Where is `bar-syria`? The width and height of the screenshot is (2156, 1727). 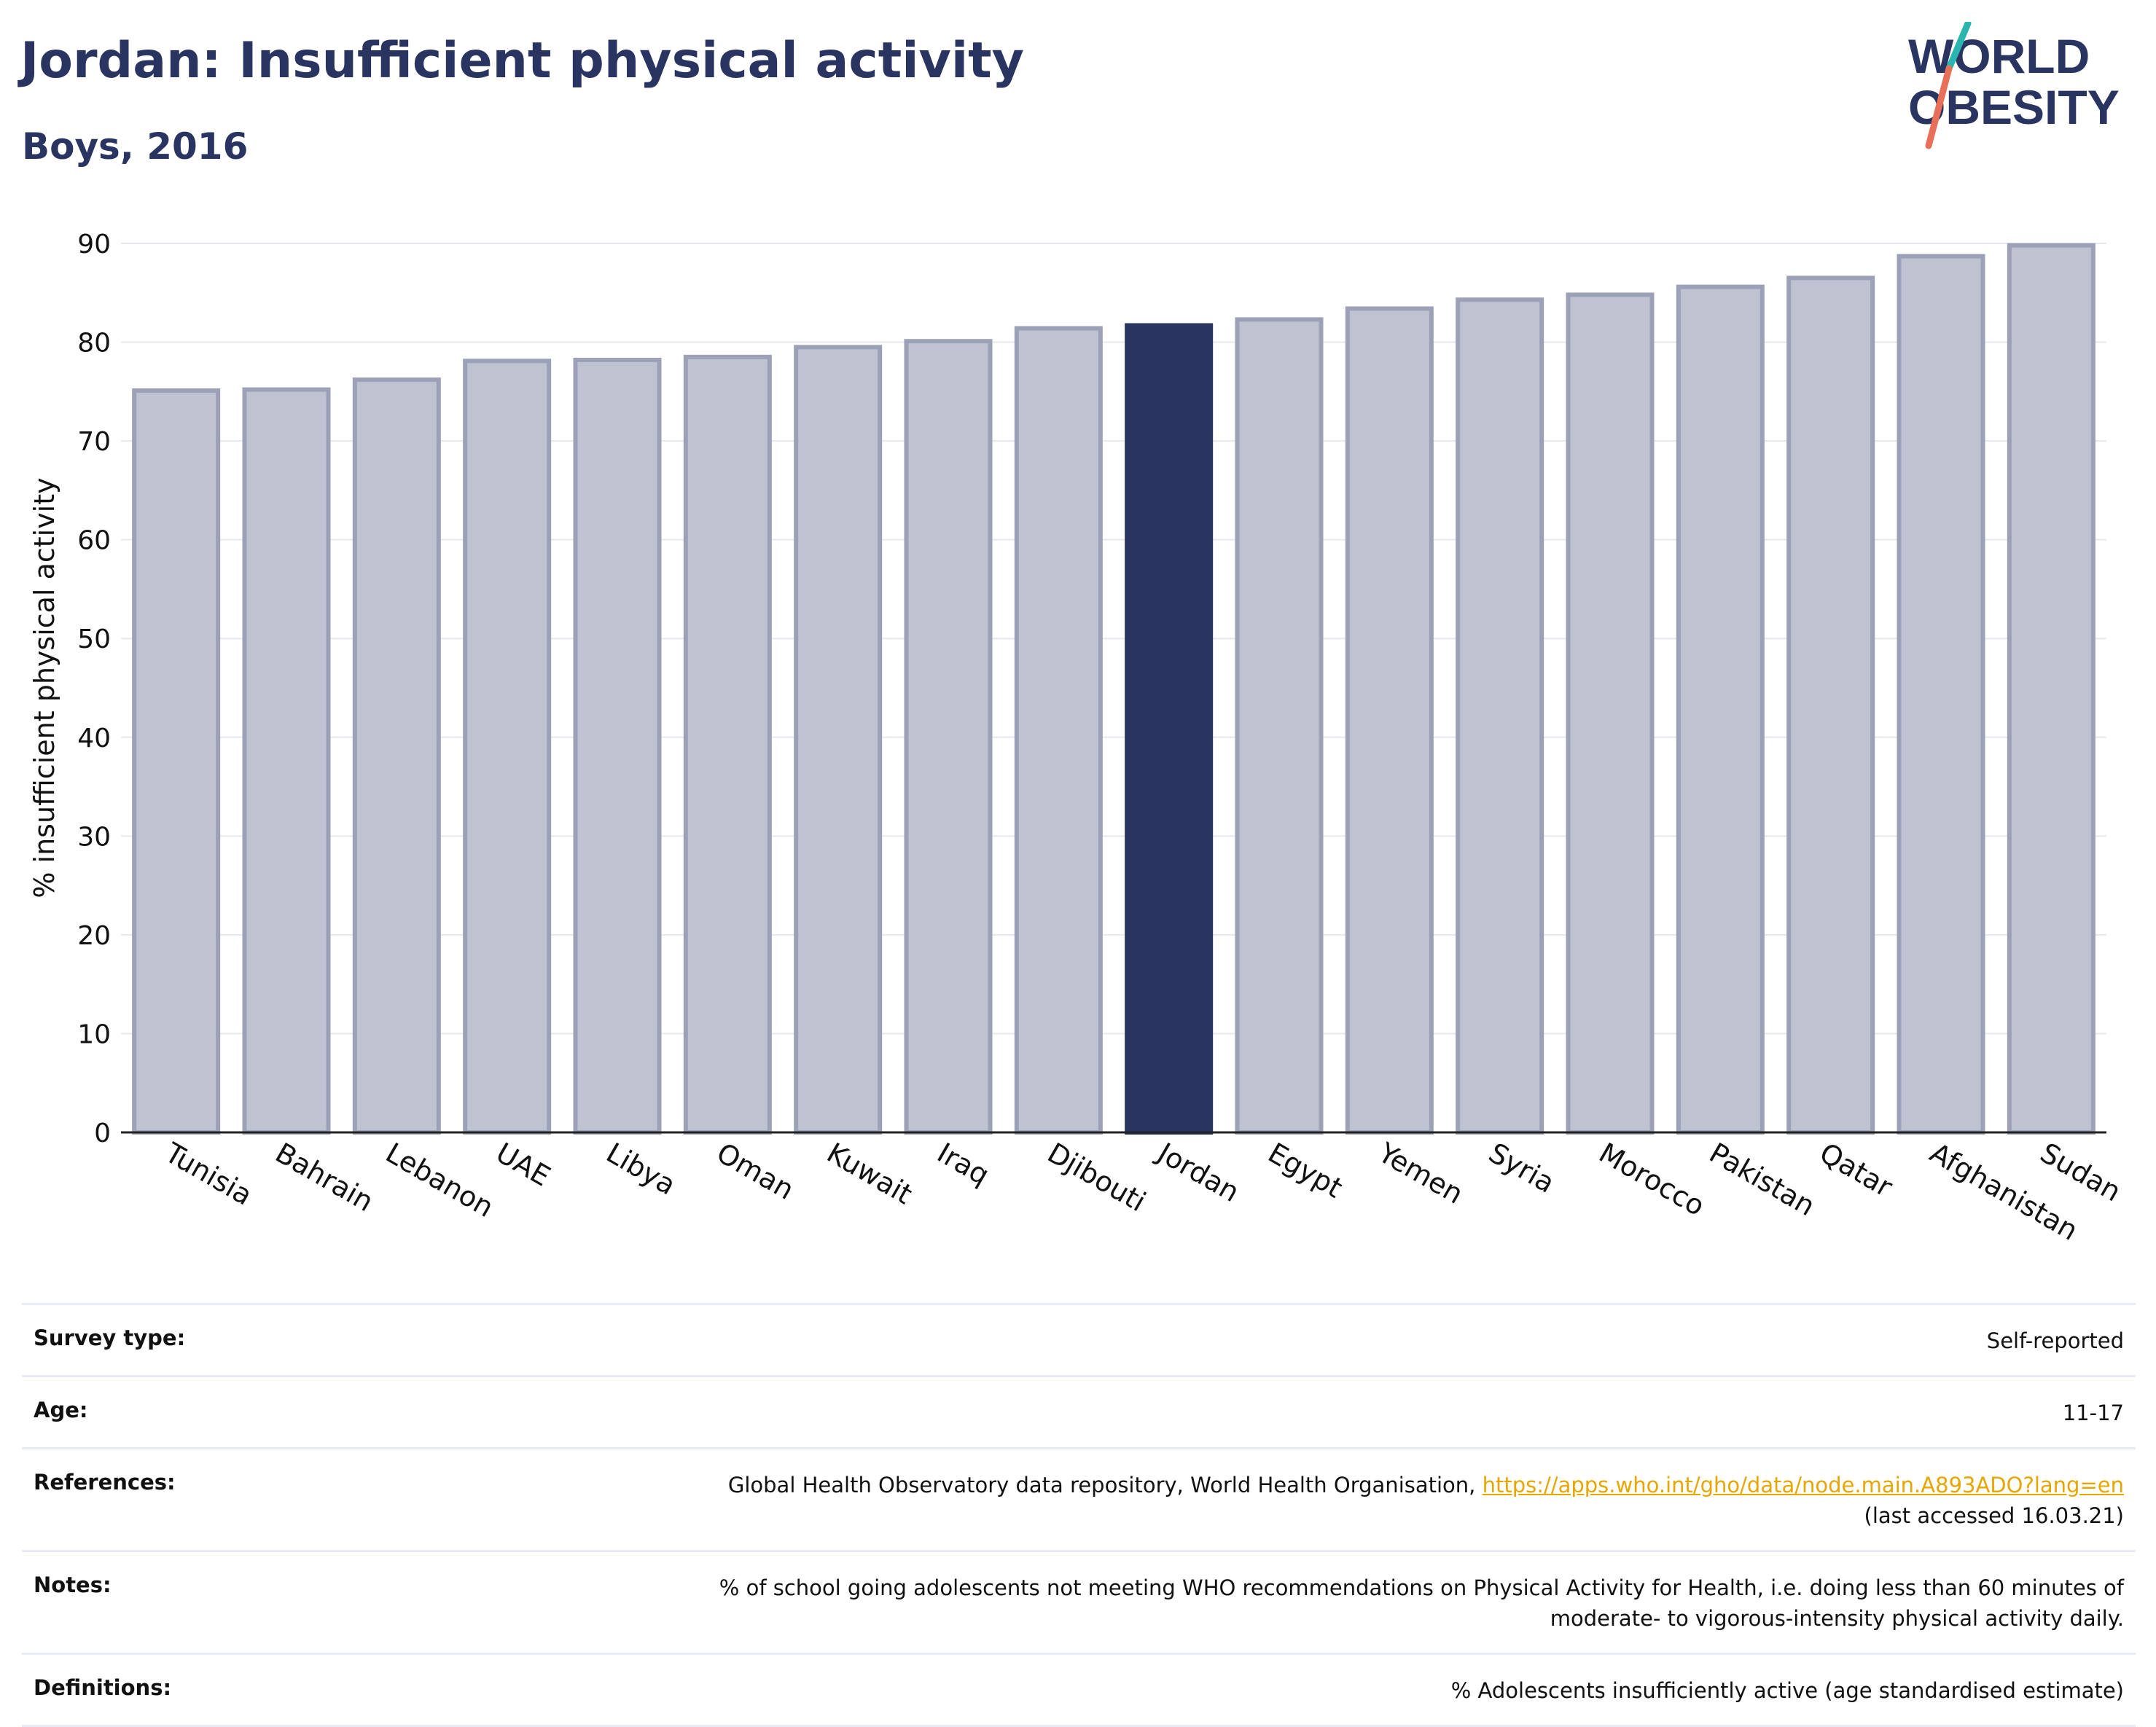
bar-syria is located at coordinates (1500, 716).